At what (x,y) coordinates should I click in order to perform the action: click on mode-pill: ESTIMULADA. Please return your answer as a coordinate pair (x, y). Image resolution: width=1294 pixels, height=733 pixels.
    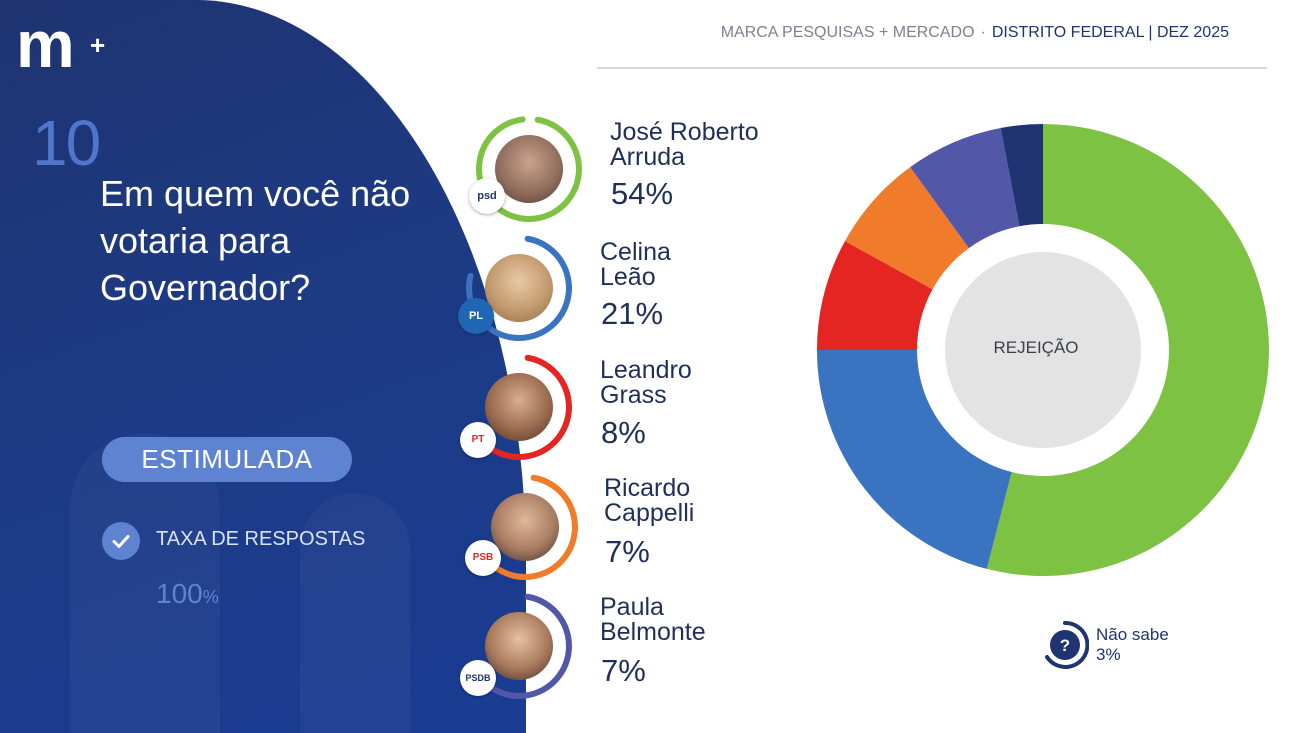
    Looking at the image, I should click on (227, 459).